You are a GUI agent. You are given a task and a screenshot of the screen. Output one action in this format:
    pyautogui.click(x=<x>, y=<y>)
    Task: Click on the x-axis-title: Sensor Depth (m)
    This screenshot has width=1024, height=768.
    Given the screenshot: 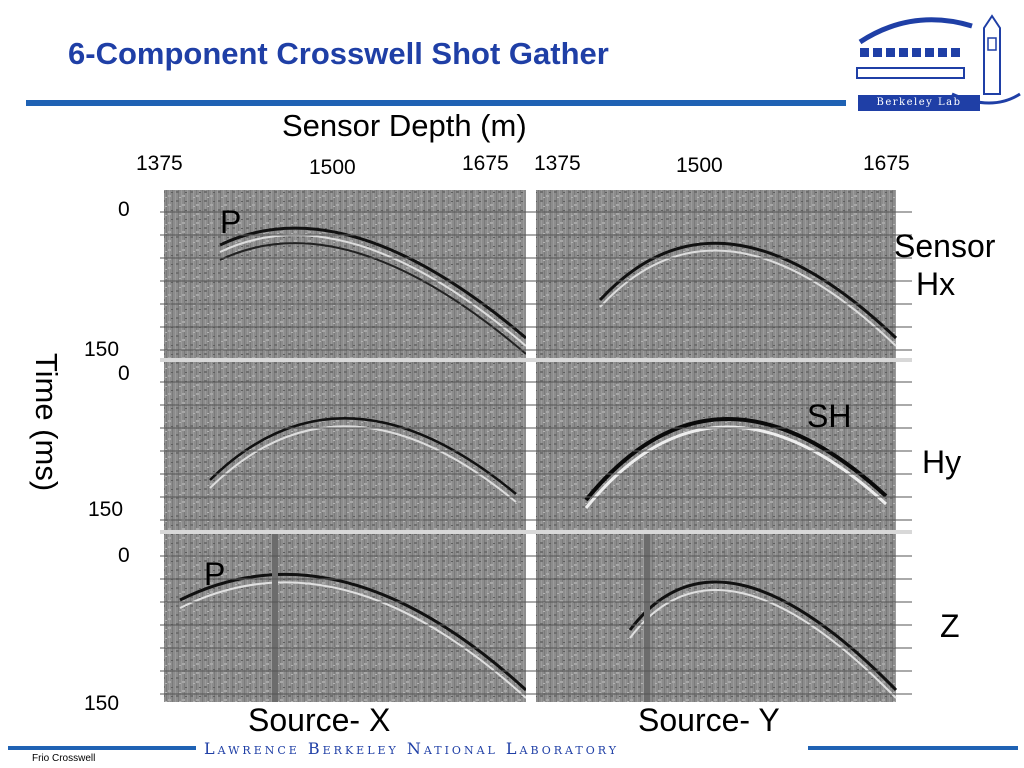 What is the action you would take?
    pyautogui.click(x=404, y=125)
    